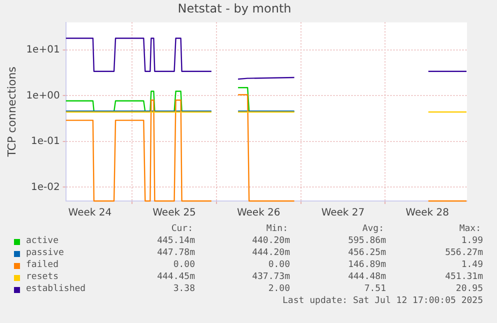 Image resolution: width=497 pixels, height=323 pixels. Describe the element at coordinates (45, 142) in the screenshot. I see `y-tick-label: 1e-01` at that location.